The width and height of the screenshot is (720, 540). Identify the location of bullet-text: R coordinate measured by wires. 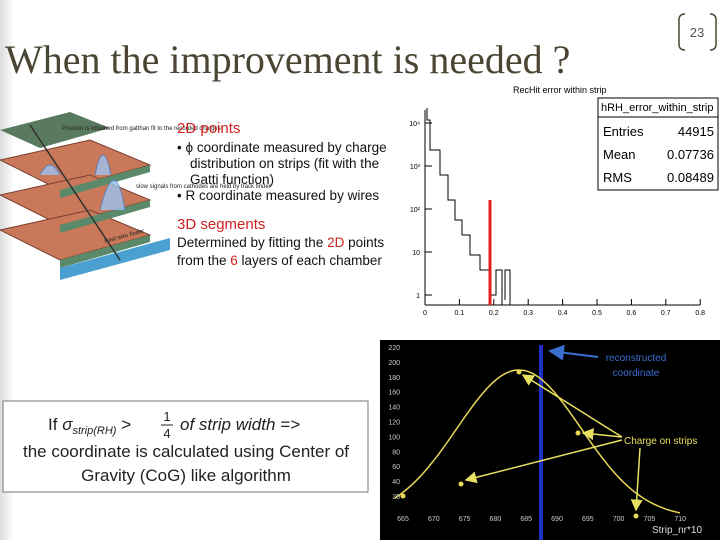
(282, 195).